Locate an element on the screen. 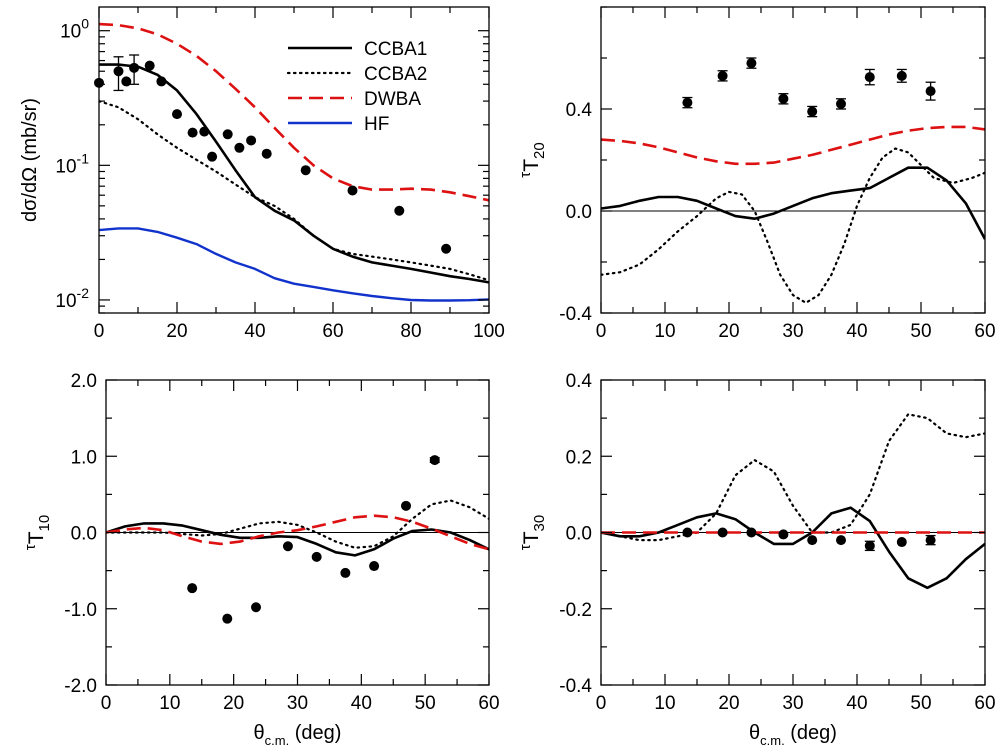 The height and width of the screenshot is (753, 1003). y-tick-label: -1.0 is located at coordinates (80, 610).